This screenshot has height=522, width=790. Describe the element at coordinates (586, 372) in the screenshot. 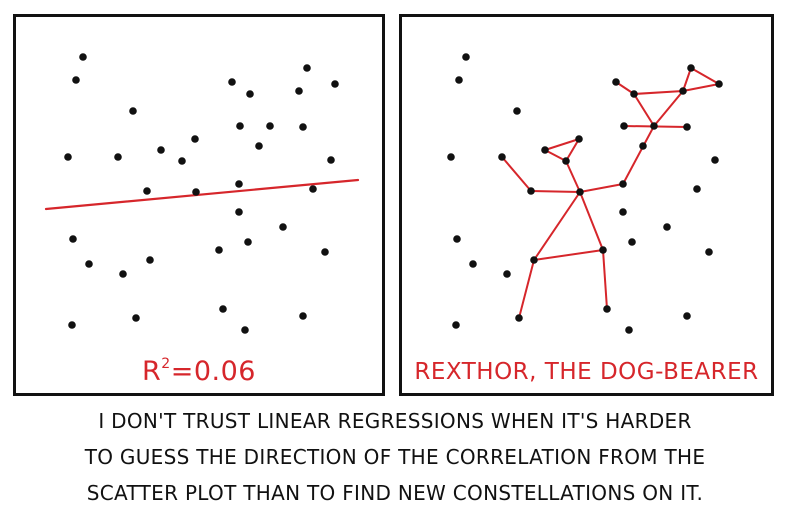

I see `constellation-label: REXTHOR, THE DOG-BEARER` at that location.